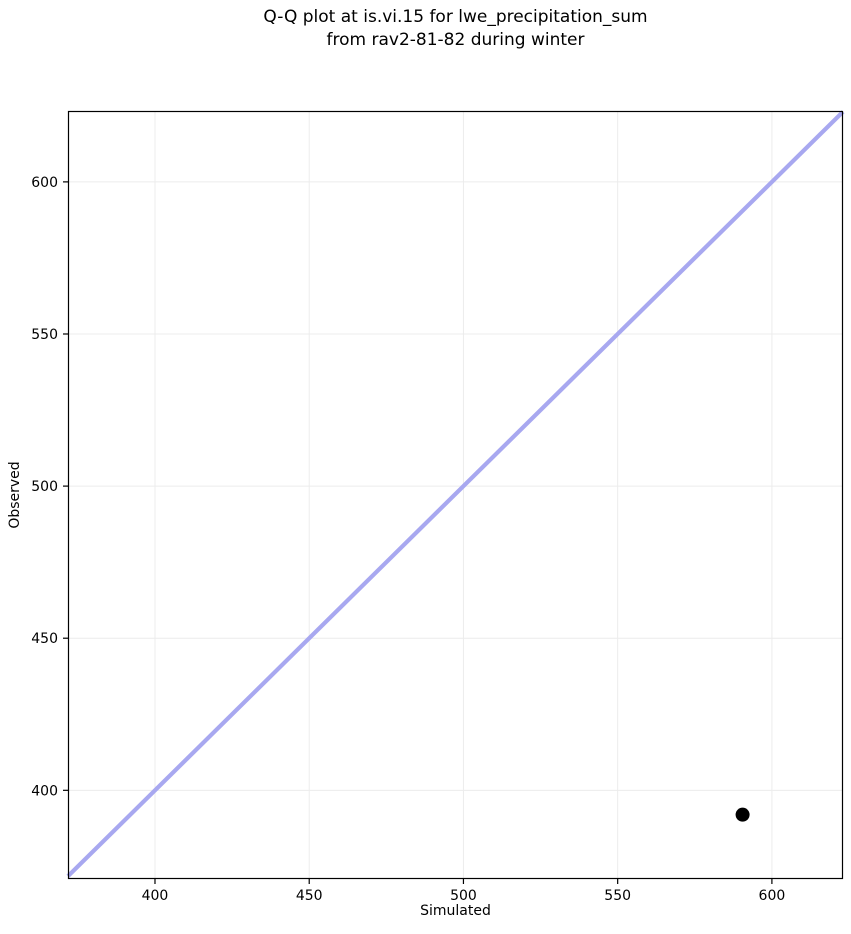 The image size is (851, 934). What do you see at coordinates (617, 896) in the screenshot?
I see `x-tick-label: 550` at bounding box center [617, 896].